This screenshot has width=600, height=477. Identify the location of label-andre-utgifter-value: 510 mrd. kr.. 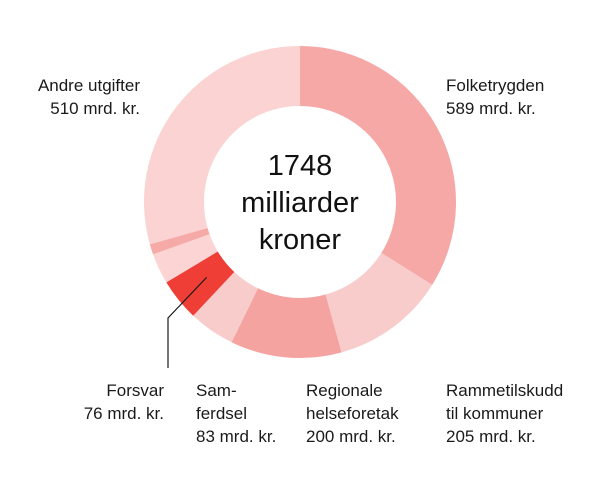
(95, 108).